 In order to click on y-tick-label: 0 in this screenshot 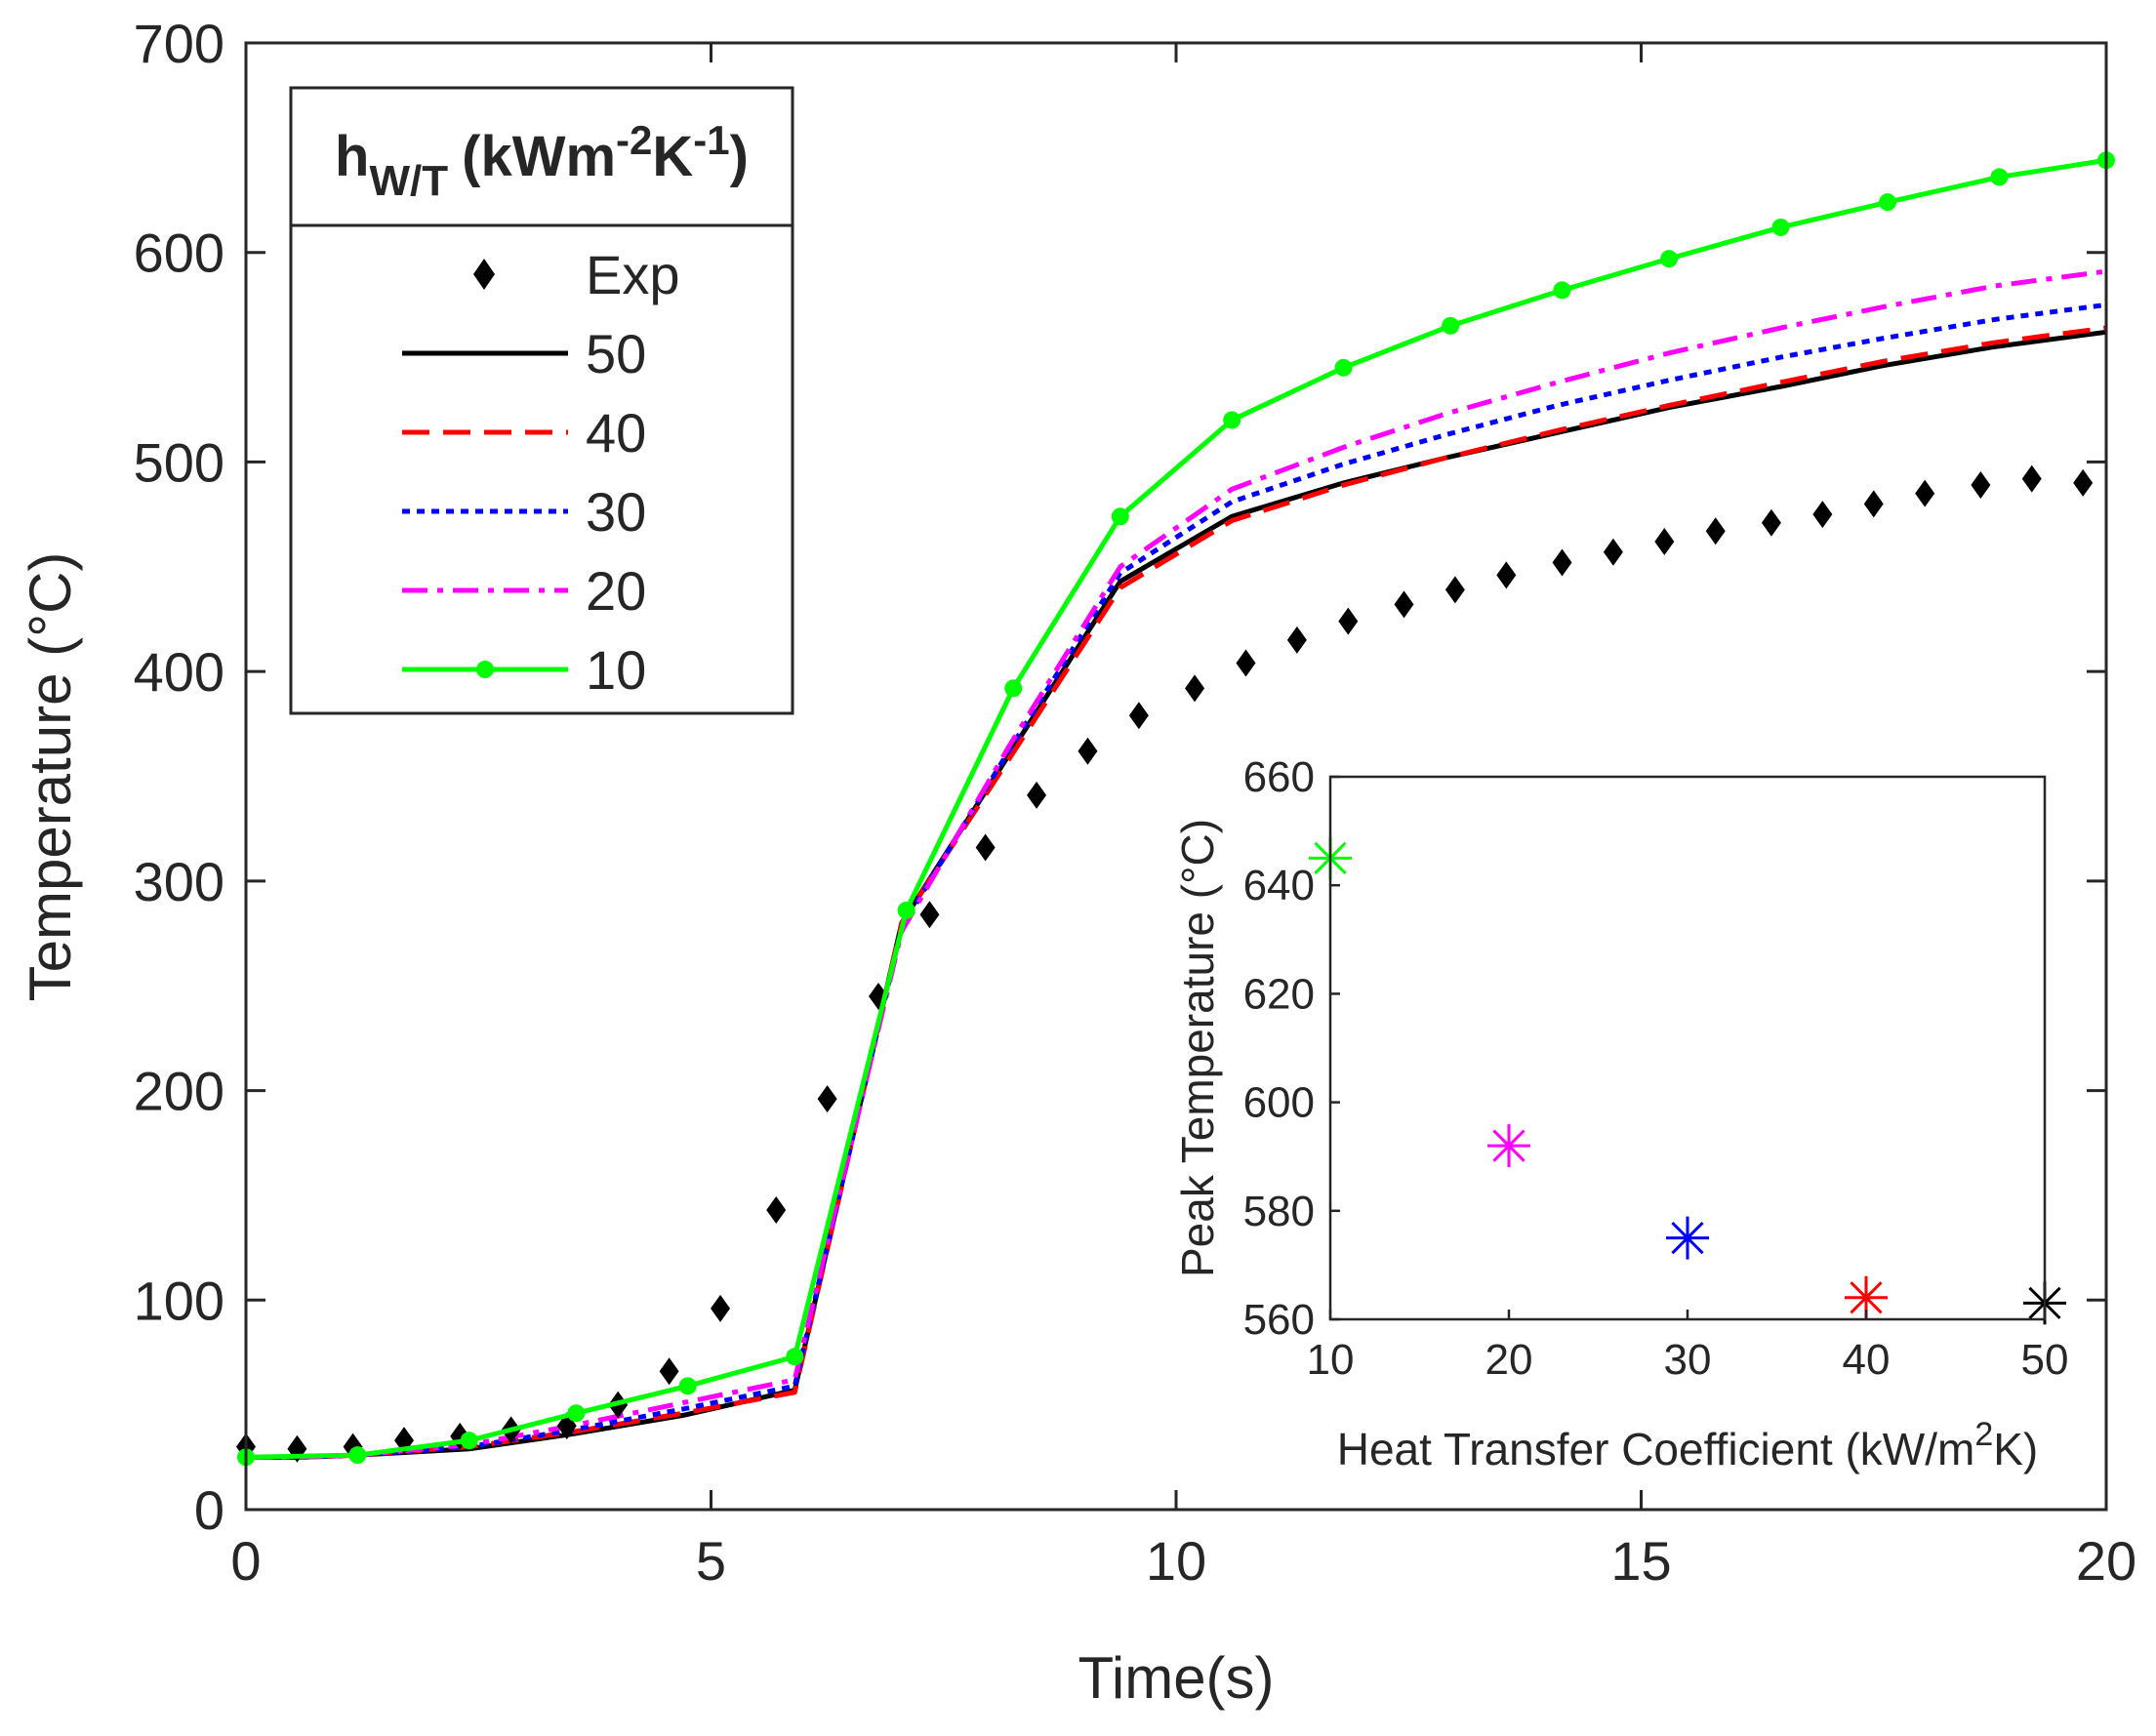, I will do `click(209, 1510)`.